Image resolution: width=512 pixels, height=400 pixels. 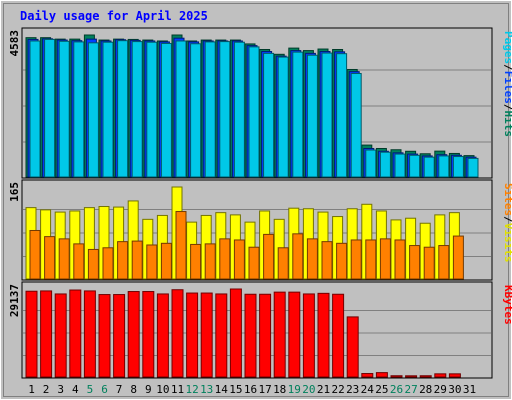 I want to click on x-tick-label-day-29: 29, so click(x=440, y=389).